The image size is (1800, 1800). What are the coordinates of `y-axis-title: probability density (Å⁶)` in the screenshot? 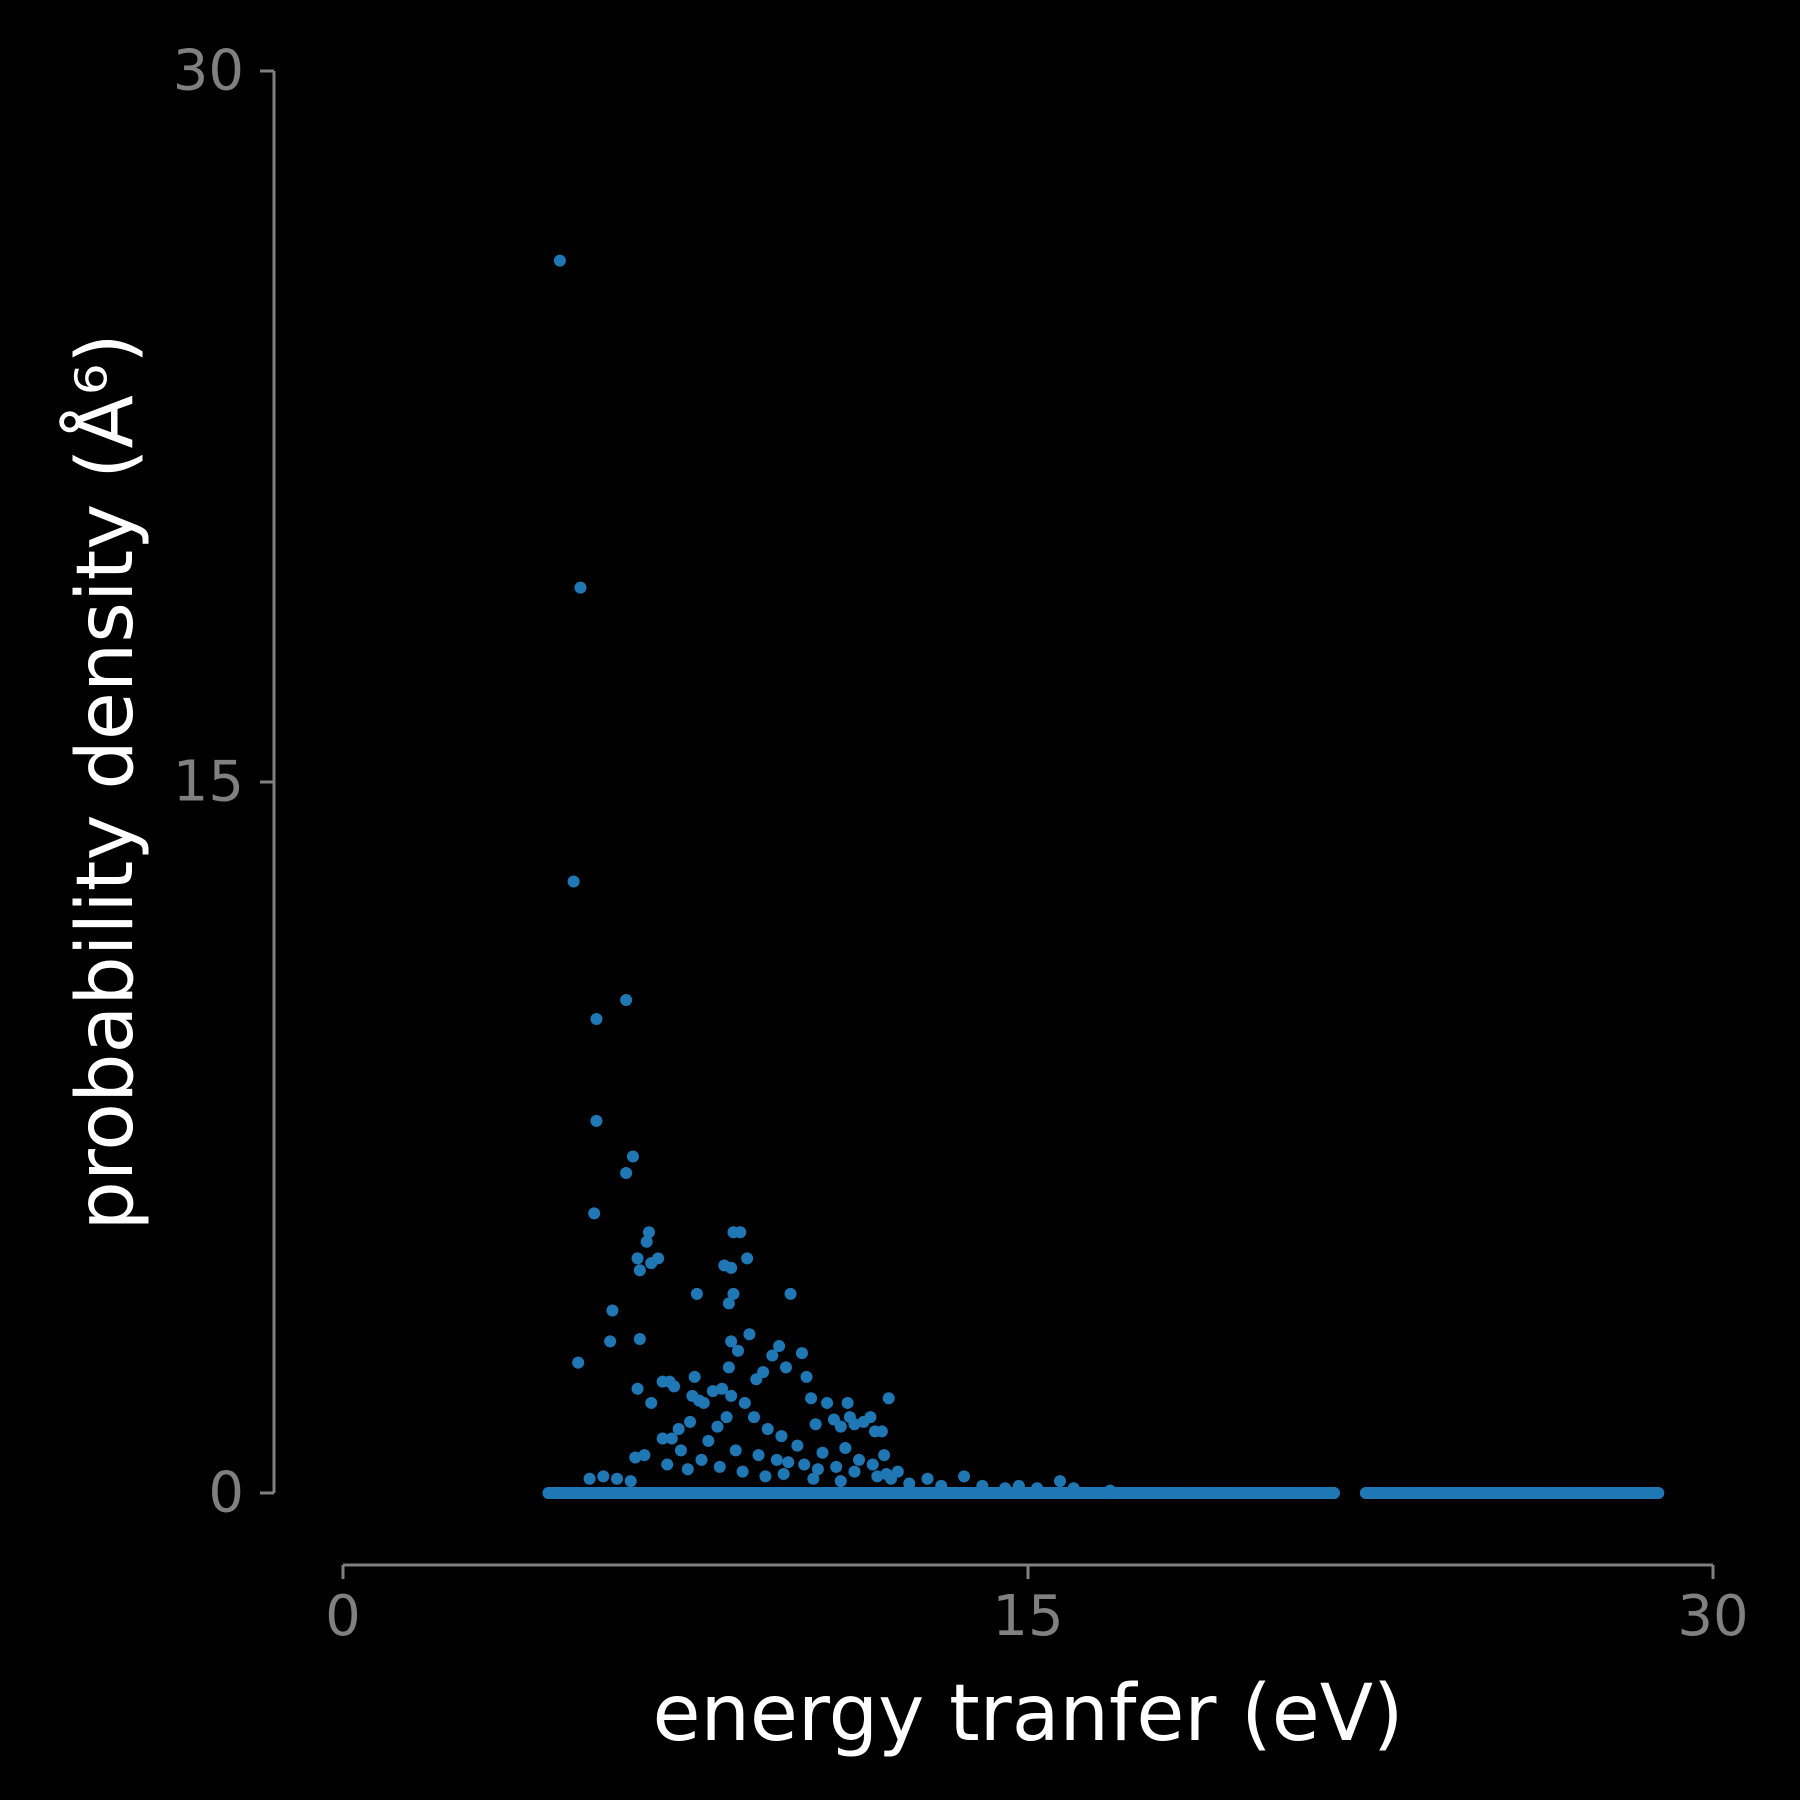 It's located at (105, 781).